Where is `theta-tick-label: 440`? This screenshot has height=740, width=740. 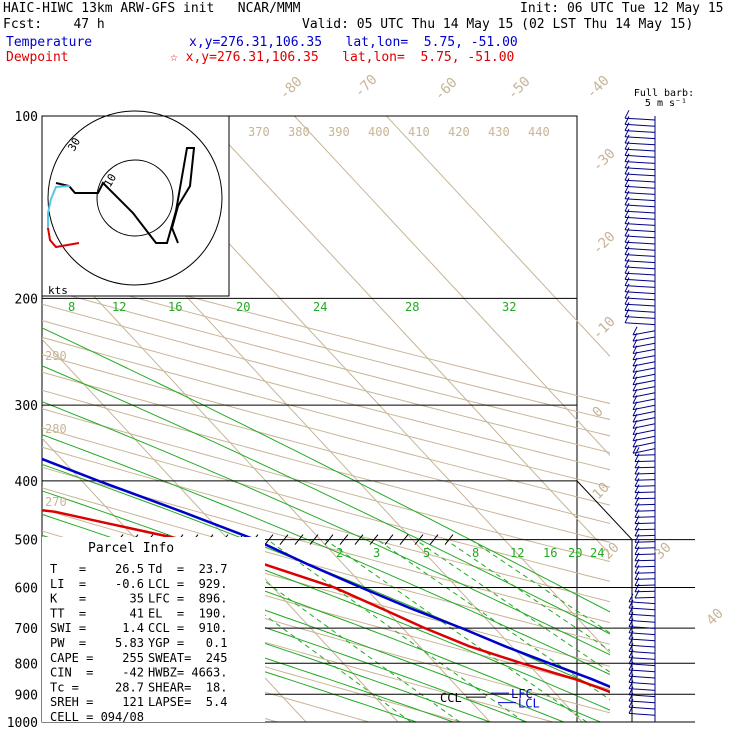
theta-tick-label: 440 is located at coordinates (539, 132).